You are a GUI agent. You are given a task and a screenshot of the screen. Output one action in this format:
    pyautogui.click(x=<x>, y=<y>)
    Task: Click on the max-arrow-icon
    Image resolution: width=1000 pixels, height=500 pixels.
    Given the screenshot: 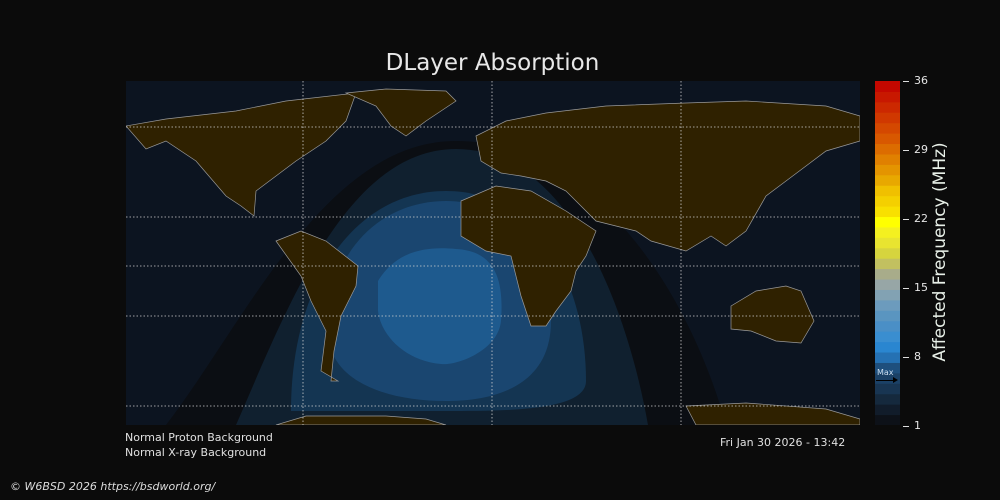 What is the action you would take?
    pyautogui.click(x=887, y=380)
    